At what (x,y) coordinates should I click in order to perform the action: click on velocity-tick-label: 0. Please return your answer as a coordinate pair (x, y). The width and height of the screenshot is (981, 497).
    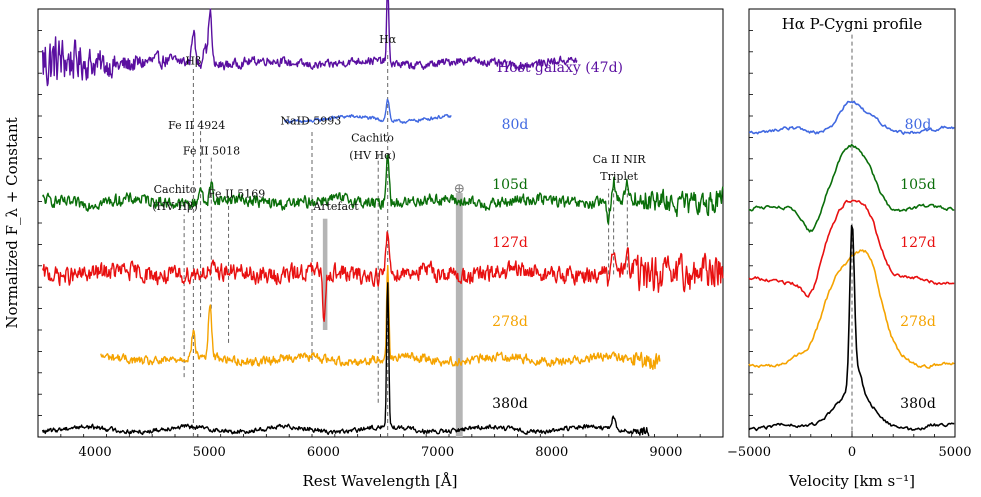
    Looking at the image, I should click on (852, 452).